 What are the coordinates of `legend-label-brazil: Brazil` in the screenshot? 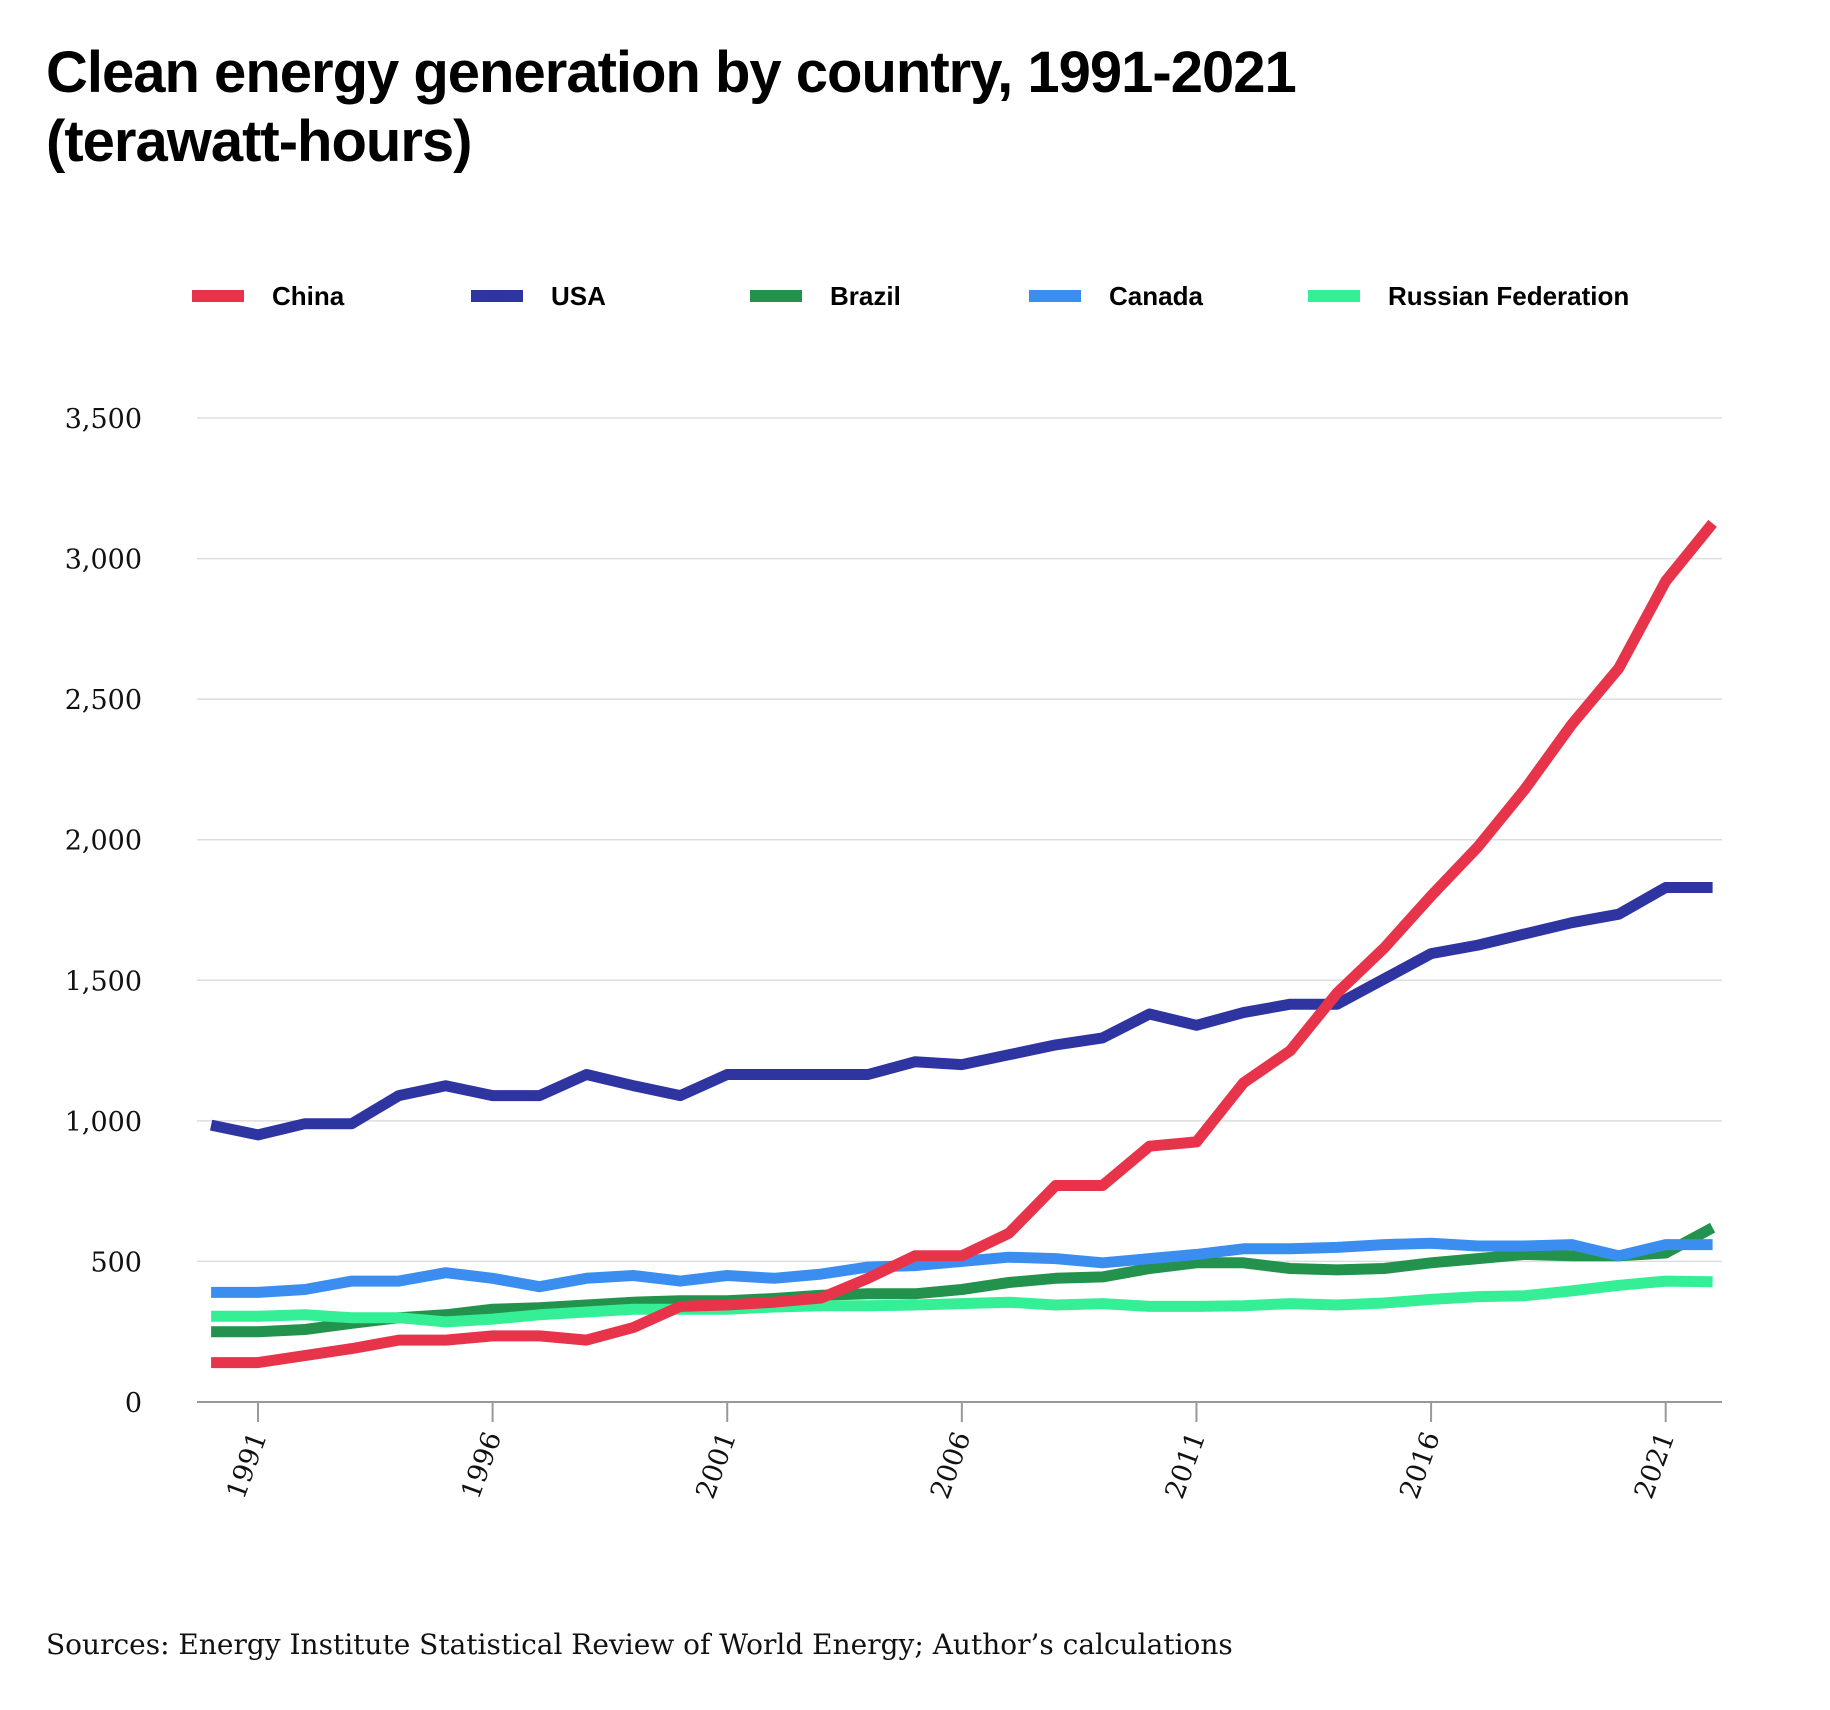 It's located at (865, 295).